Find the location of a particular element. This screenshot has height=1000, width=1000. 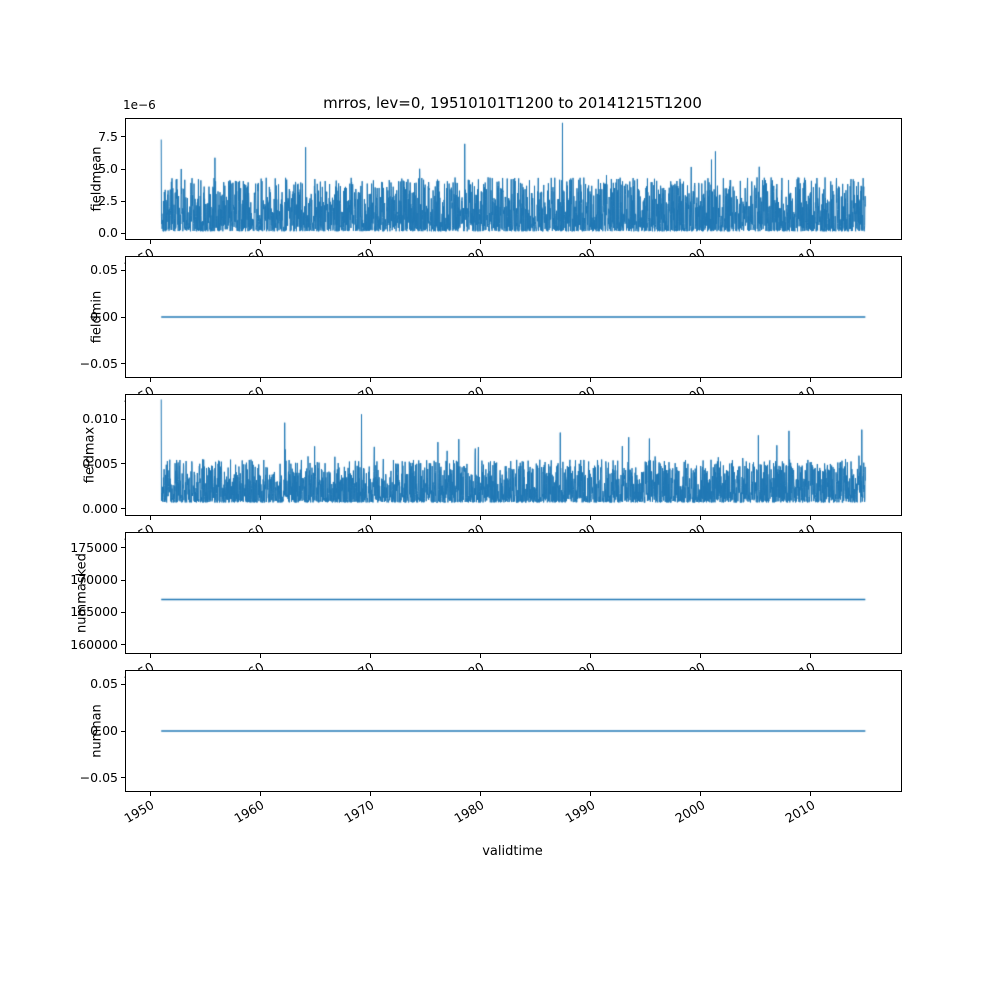

x-tick-label: 1970 is located at coordinates (359, 811).